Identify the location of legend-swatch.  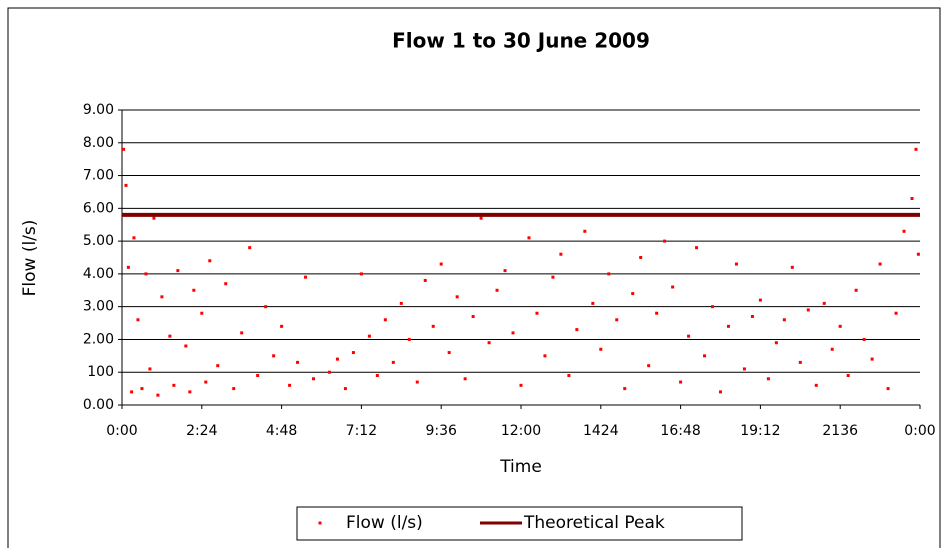
(320, 523).